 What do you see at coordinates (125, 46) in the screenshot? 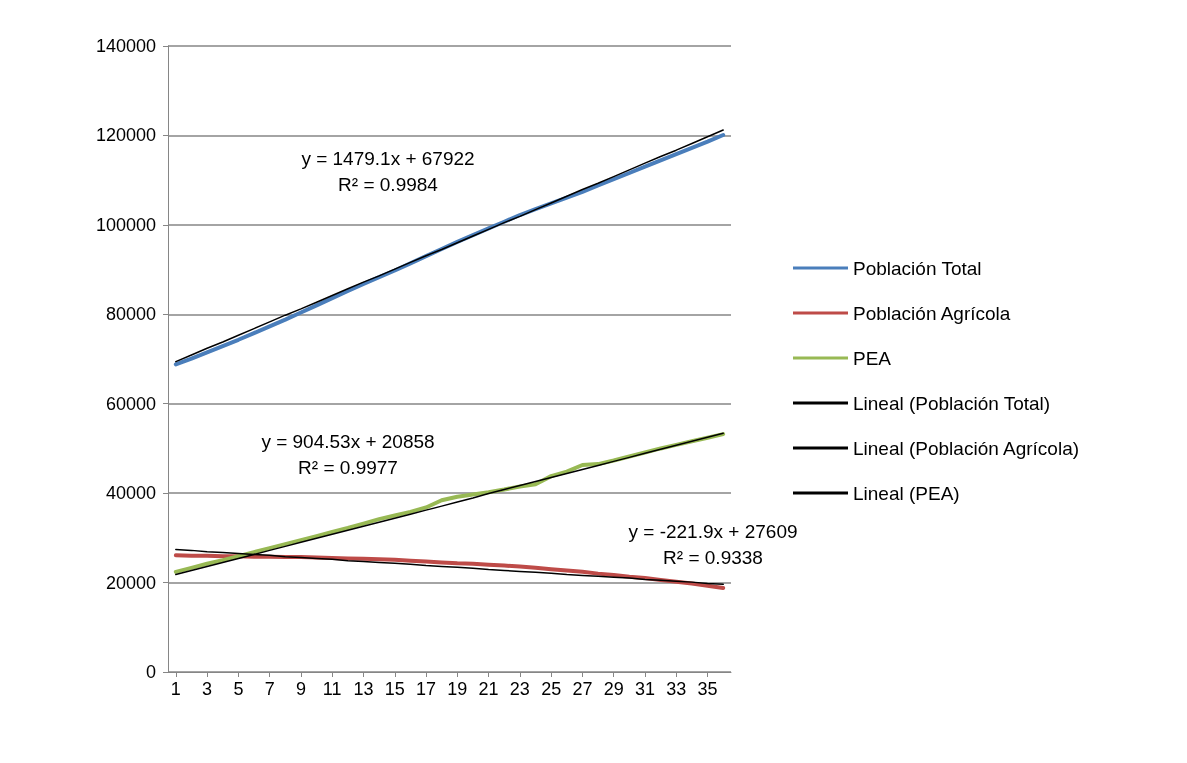
I see `y-tick-label: 140000` at bounding box center [125, 46].